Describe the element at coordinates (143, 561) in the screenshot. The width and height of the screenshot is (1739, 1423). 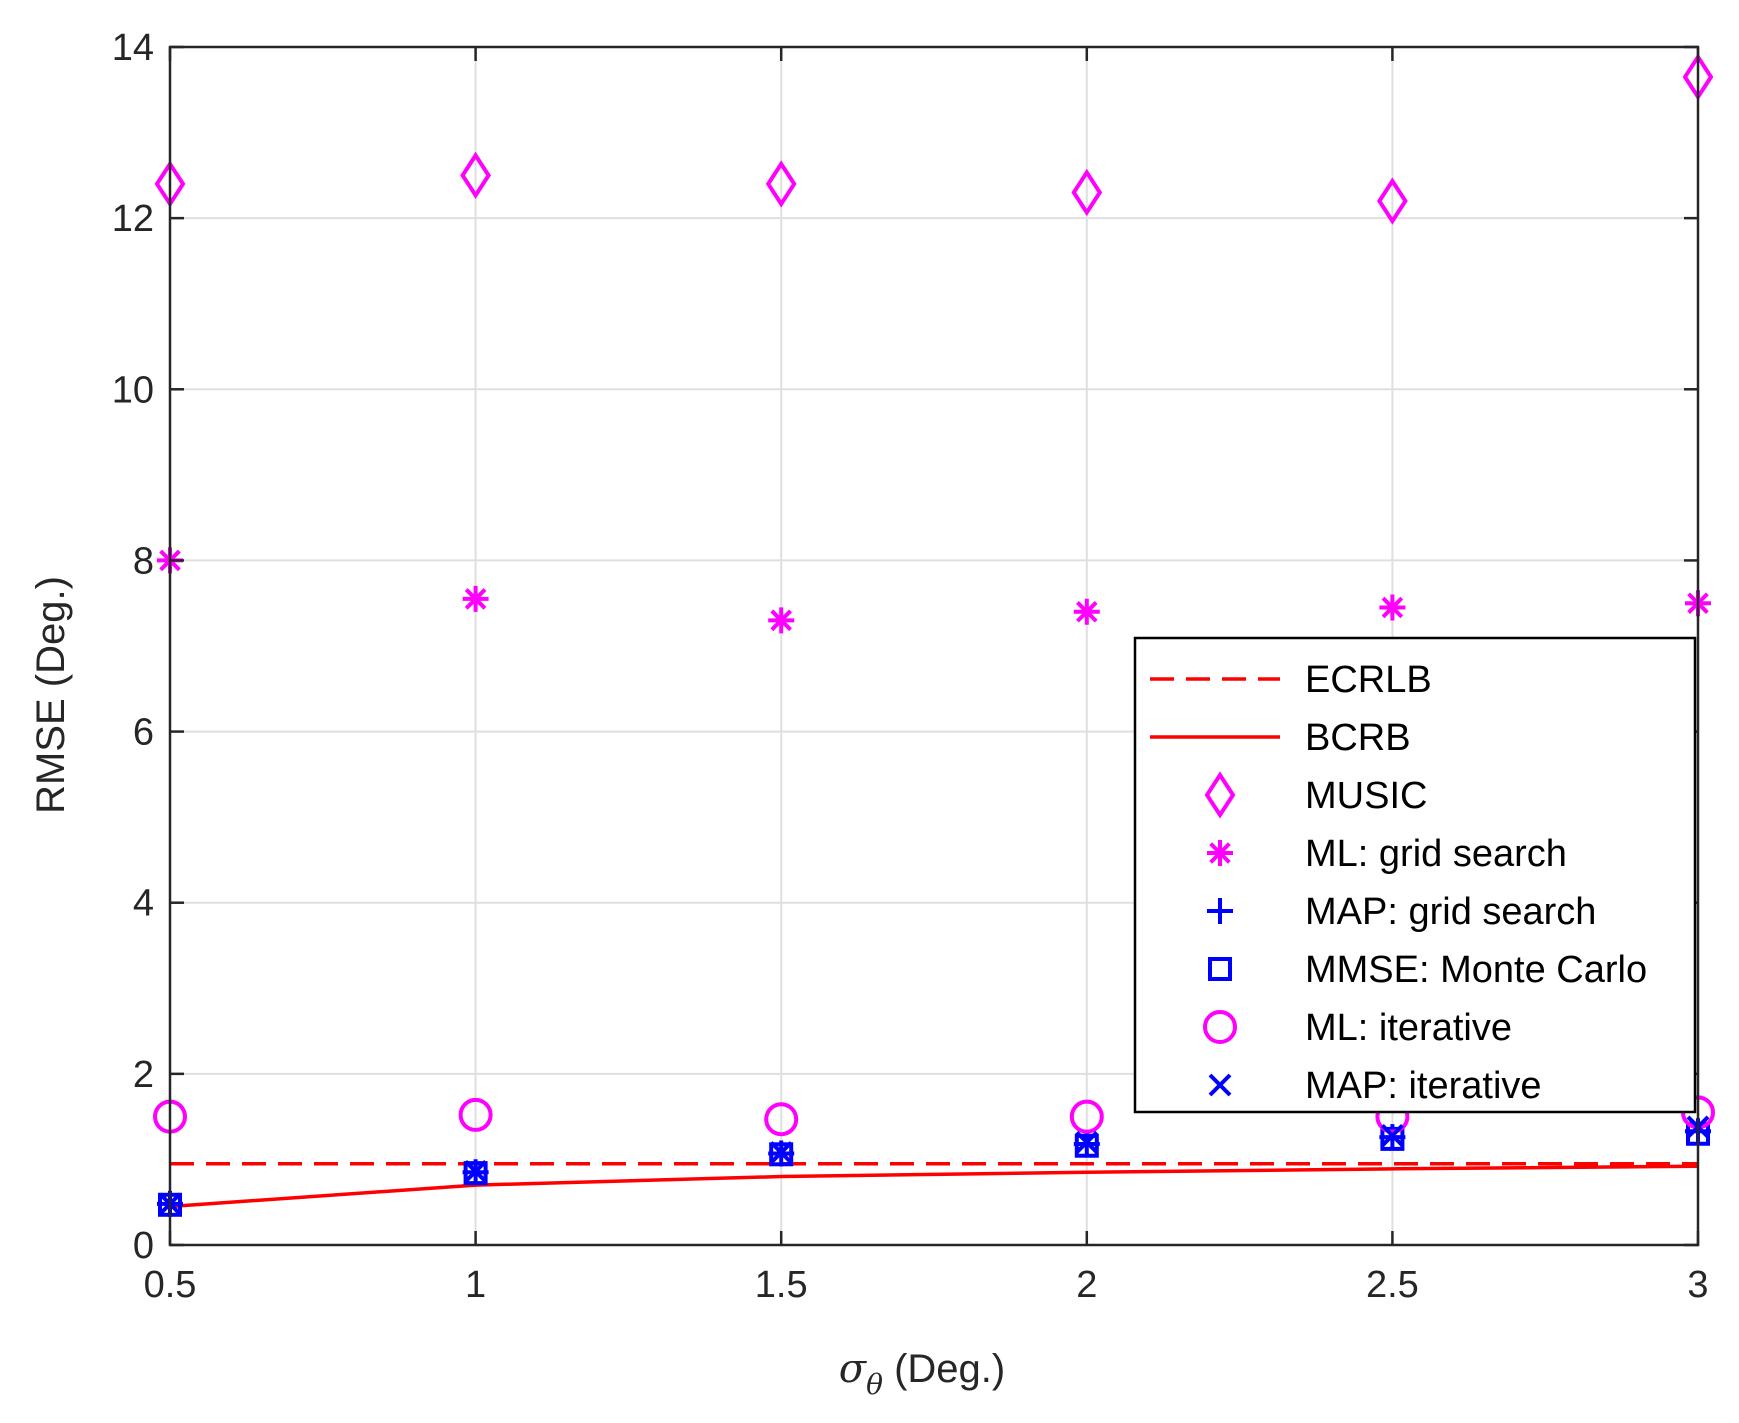
I see `y-tick-label-4: 8` at that location.